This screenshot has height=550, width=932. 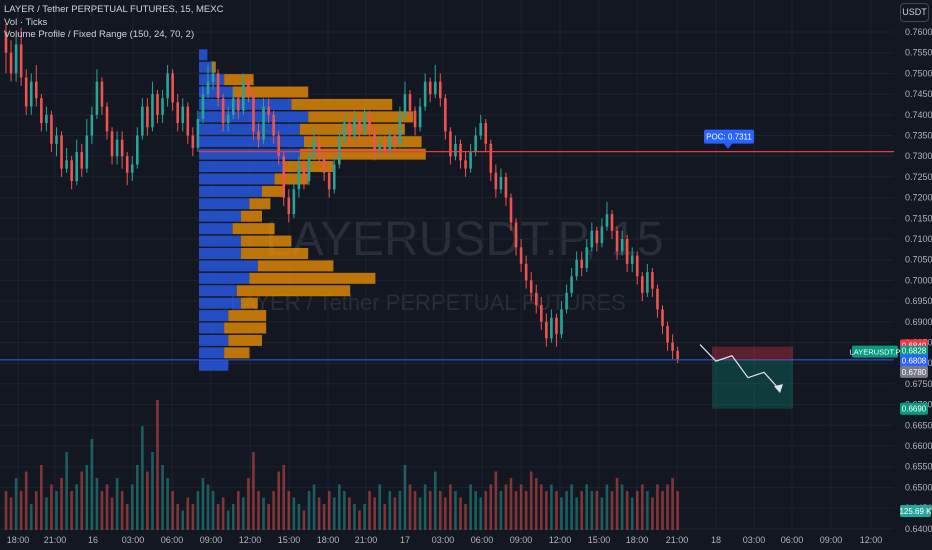 What do you see at coordinates (918, 384) in the screenshot?
I see `y-tick-label: 0.6750` at bounding box center [918, 384].